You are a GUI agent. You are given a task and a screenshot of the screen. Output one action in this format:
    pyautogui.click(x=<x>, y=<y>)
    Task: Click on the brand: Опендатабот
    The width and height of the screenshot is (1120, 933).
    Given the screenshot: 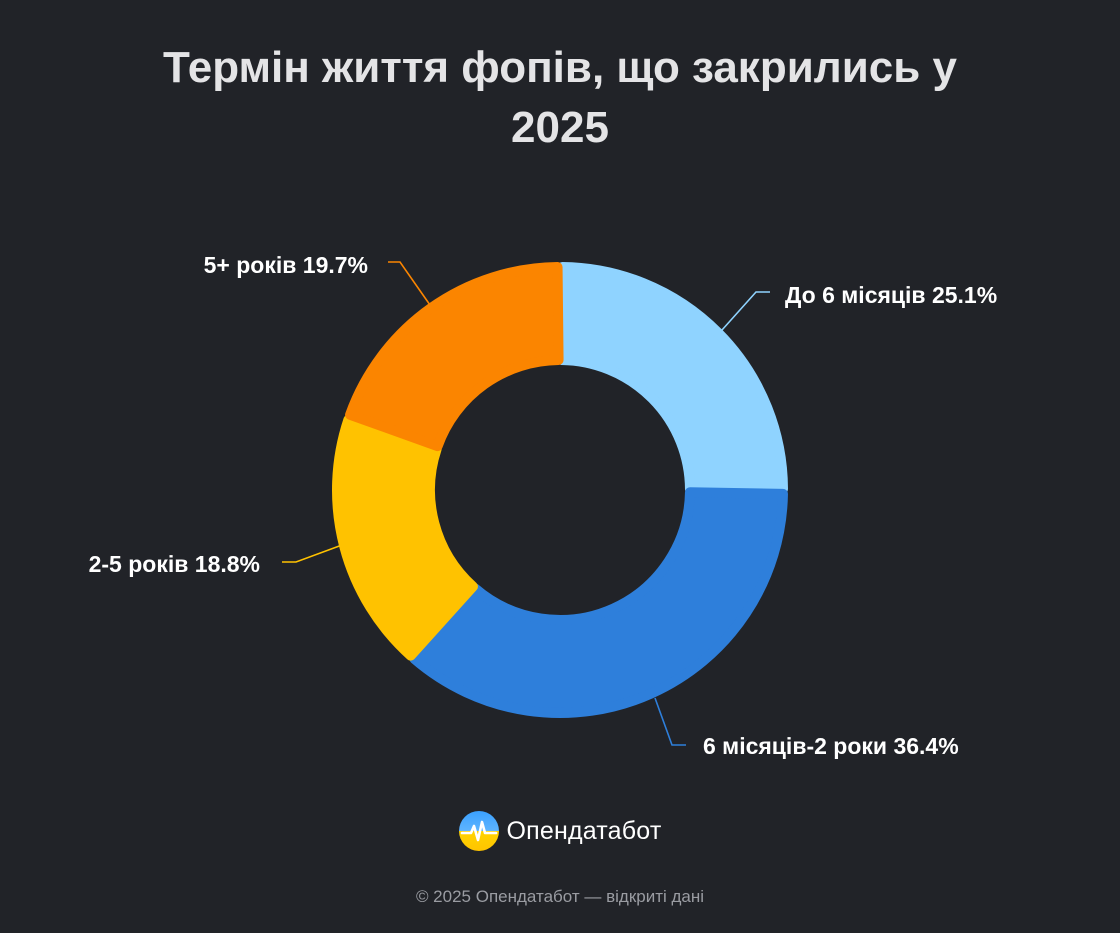 What is the action you would take?
    pyautogui.click(x=560, y=831)
    